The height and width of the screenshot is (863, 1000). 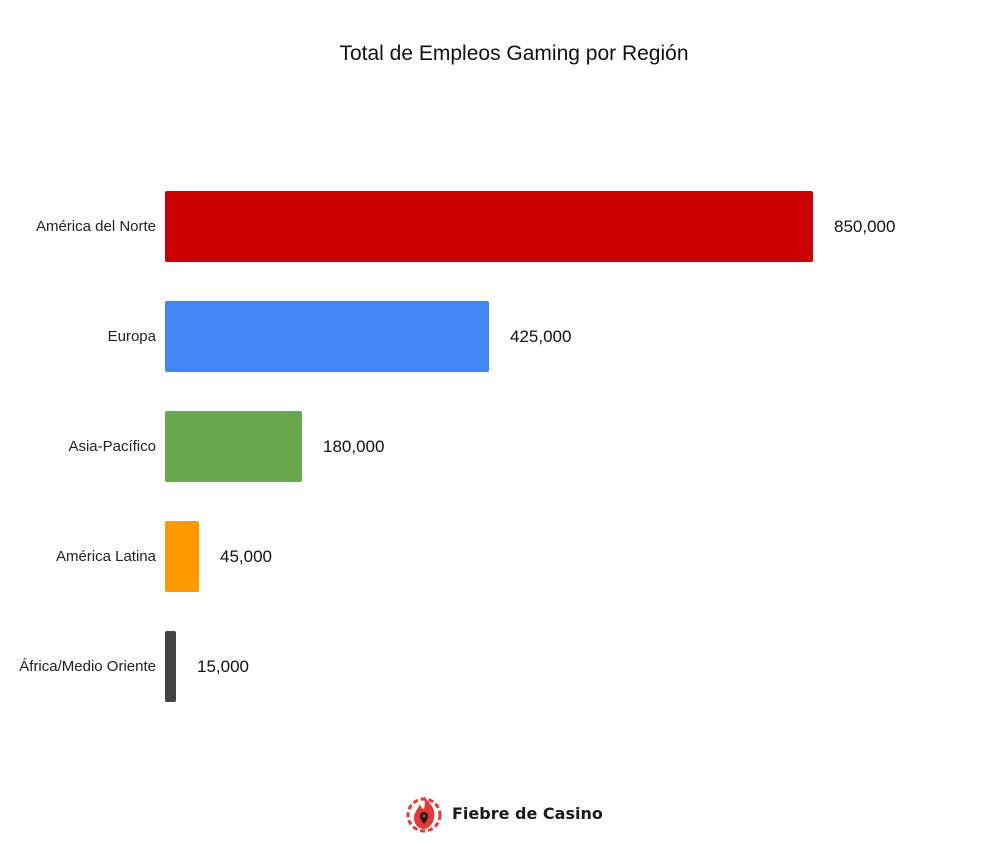 What do you see at coordinates (105, 556) in the screenshot?
I see `category-label: América Latina` at bounding box center [105, 556].